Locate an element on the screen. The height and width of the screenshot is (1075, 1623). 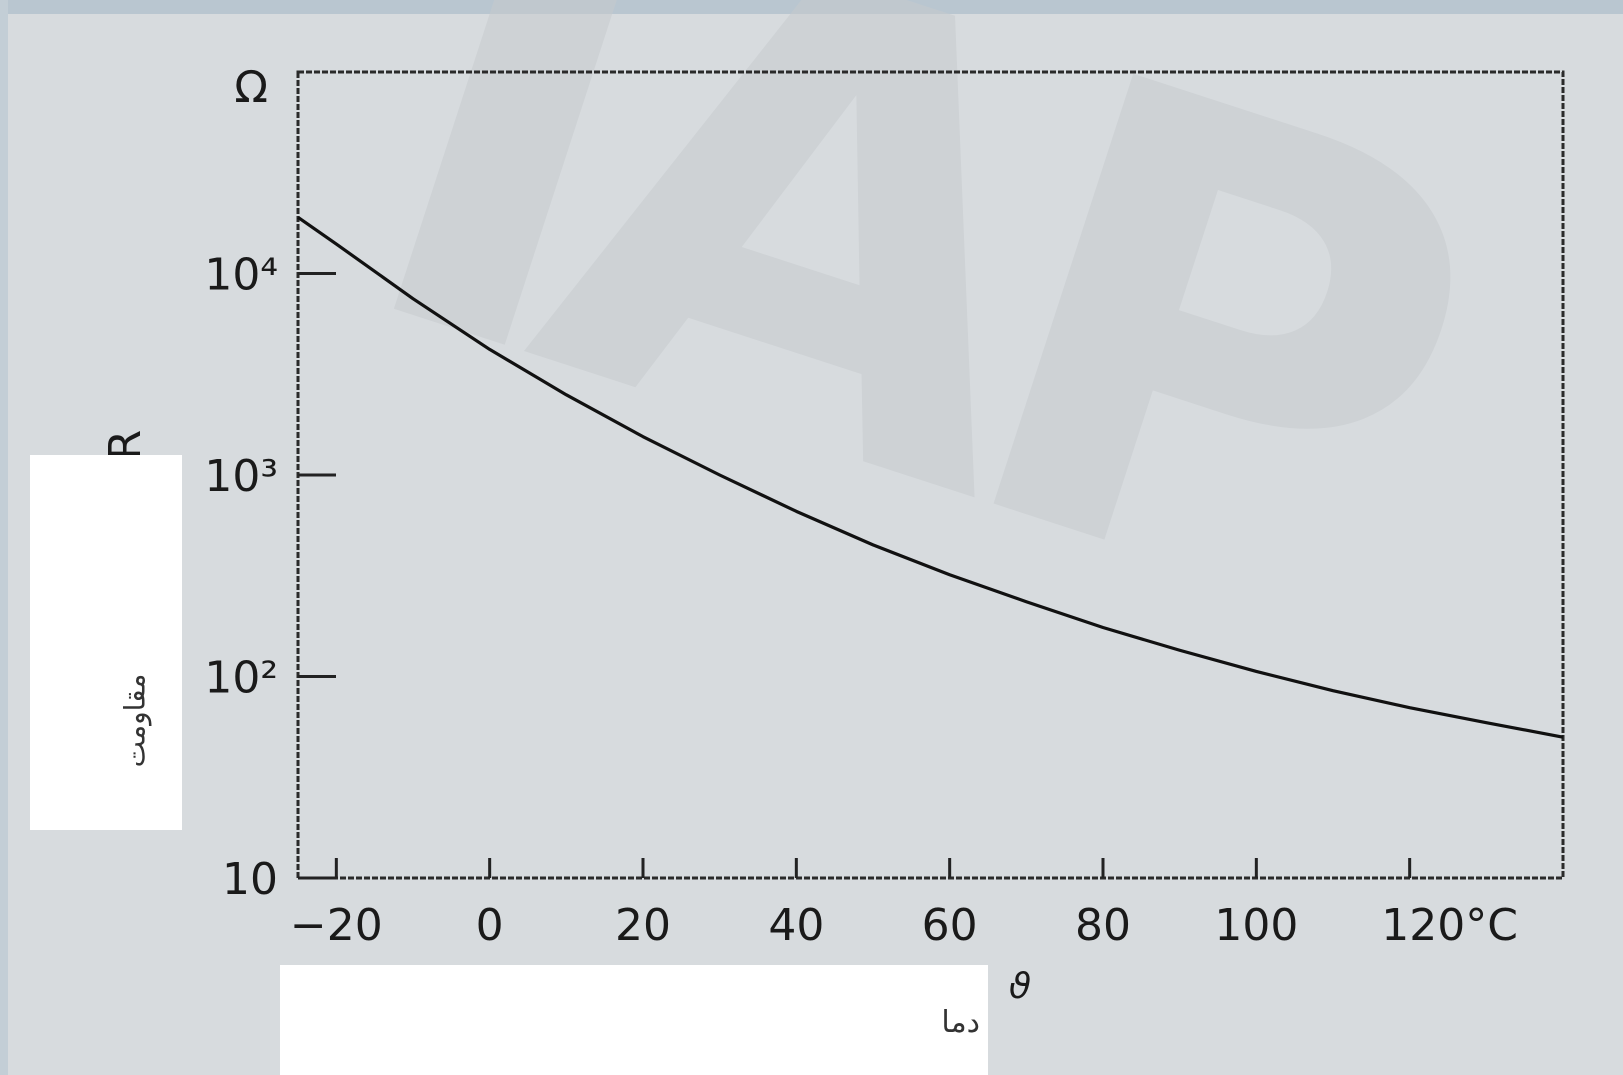
x-tick-label: 80 is located at coordinates (1103, 925).